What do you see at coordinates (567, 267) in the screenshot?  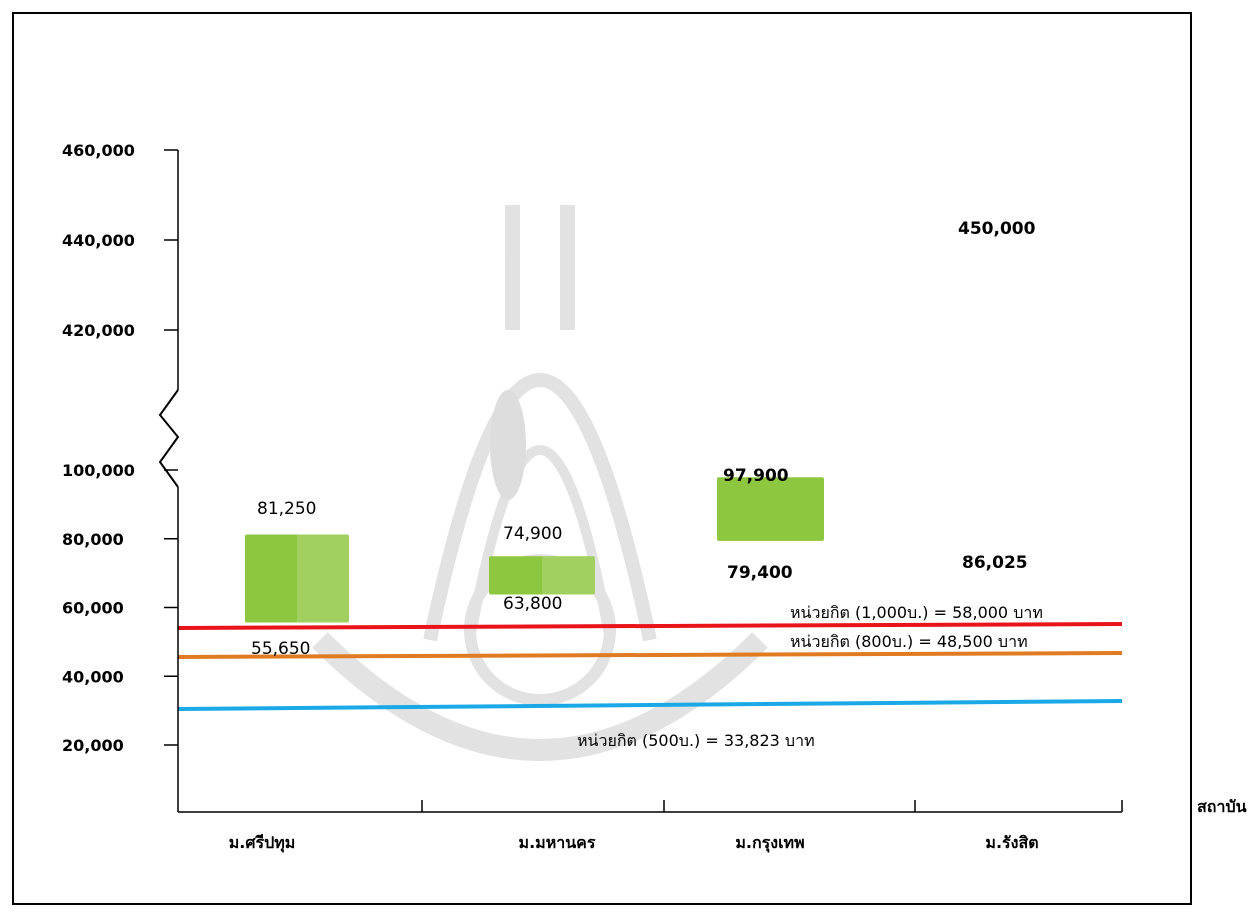 I see `watermark-spire-right` at bounding box center [567, 267].